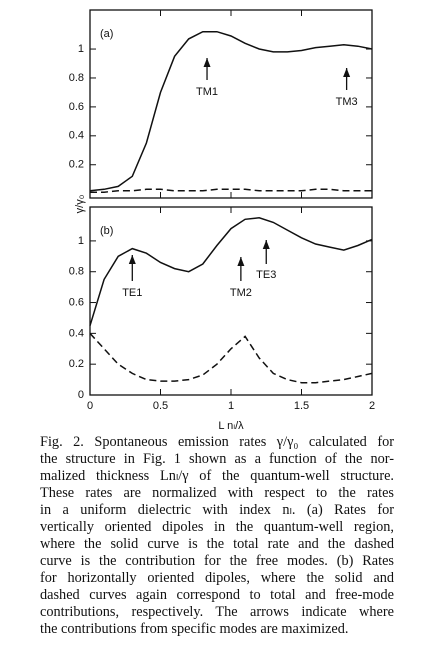  What do you see at coordinates (132, 293) in the screenshot?
I see `annotation-label: TE1` at bounding box center [132, 293].